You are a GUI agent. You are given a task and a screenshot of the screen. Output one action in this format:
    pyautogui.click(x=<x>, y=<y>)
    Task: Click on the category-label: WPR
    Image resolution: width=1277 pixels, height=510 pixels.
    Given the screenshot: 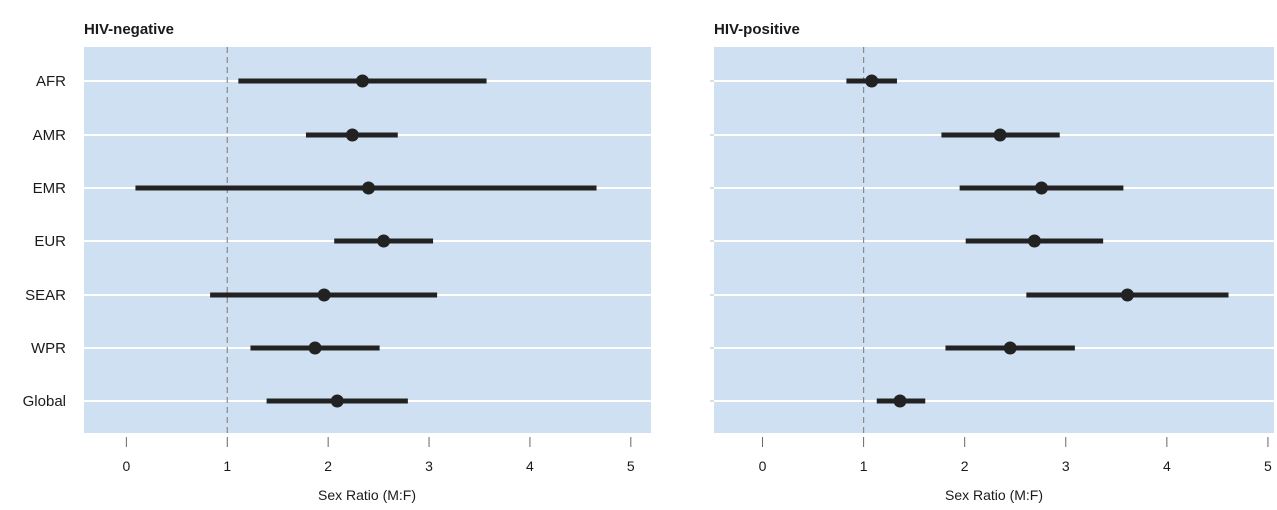 What is the action you would take?
    pyautogui.click(x=48, y=348)
    